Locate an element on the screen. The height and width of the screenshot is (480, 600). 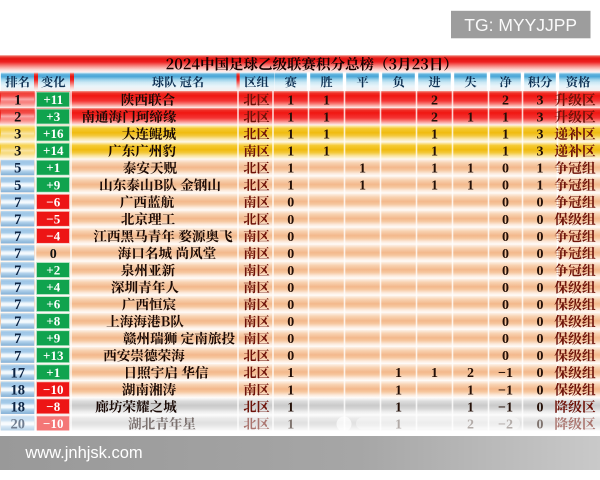
svg-text: +4 is located at coordinates (53, 287).